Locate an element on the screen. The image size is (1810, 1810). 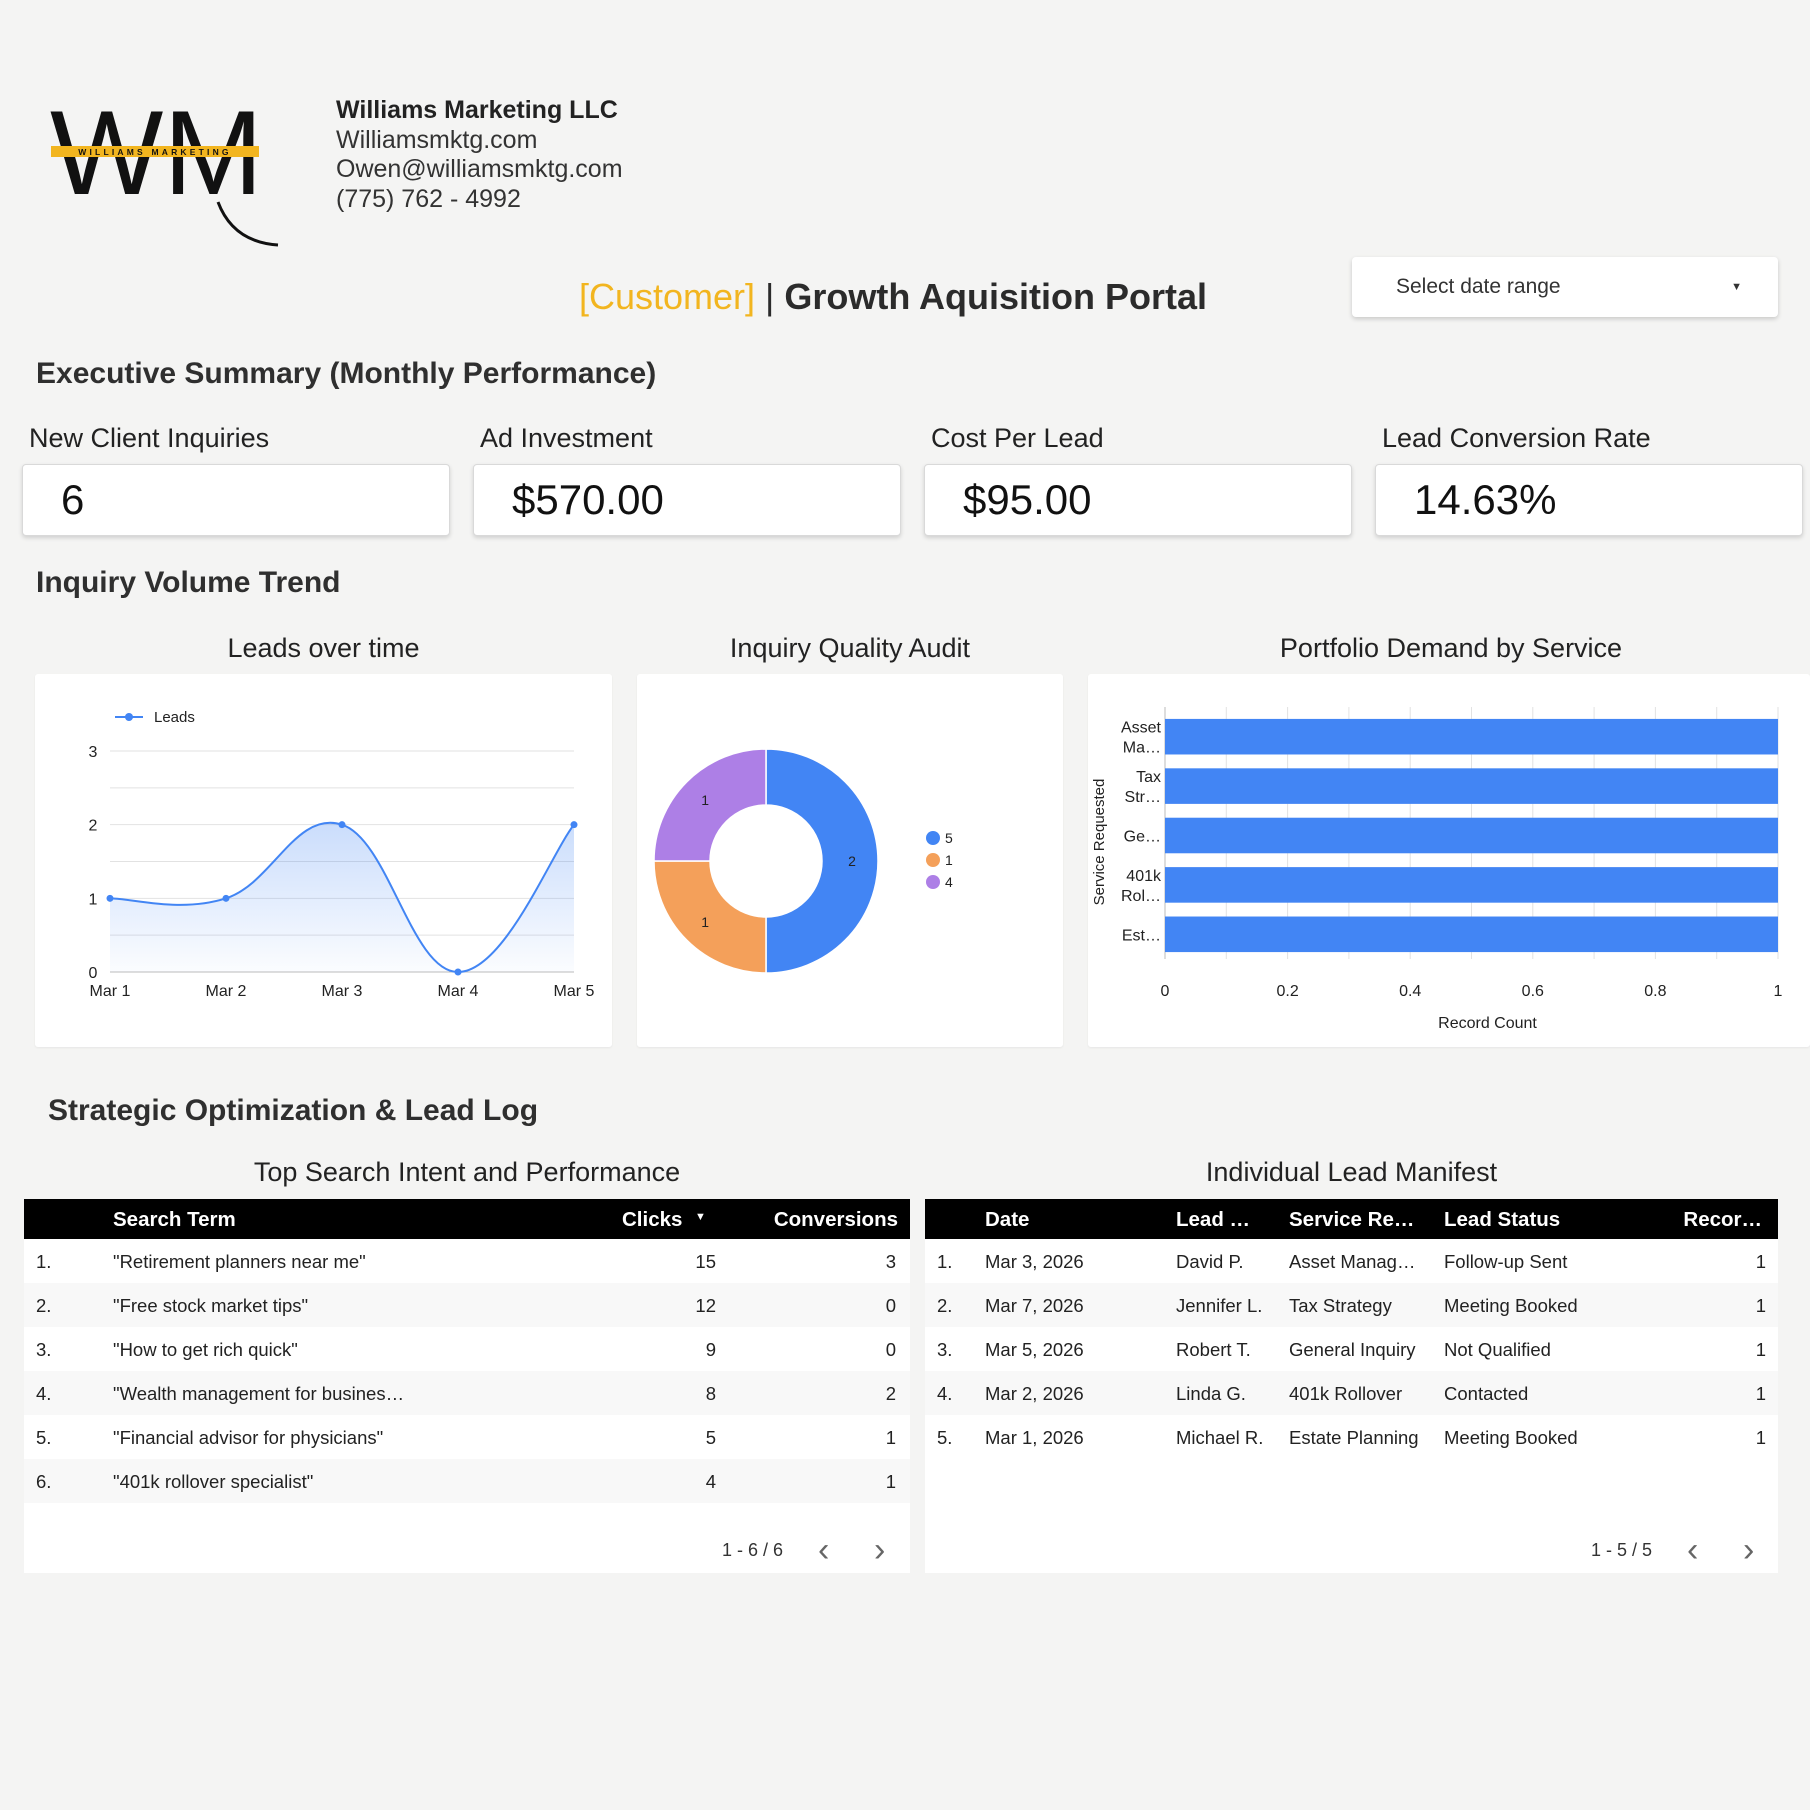
lead-name-cell: Robert T. is located at coordinates (1213, 1349).